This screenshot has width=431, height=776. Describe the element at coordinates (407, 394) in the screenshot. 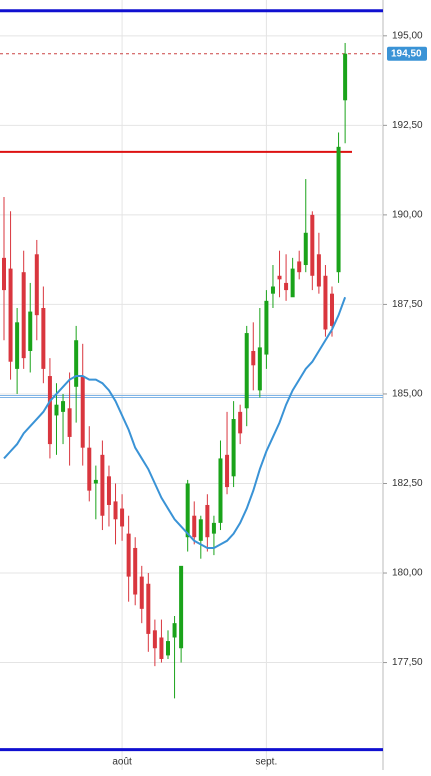

I see `y-tick-label: 185,00` at that location.